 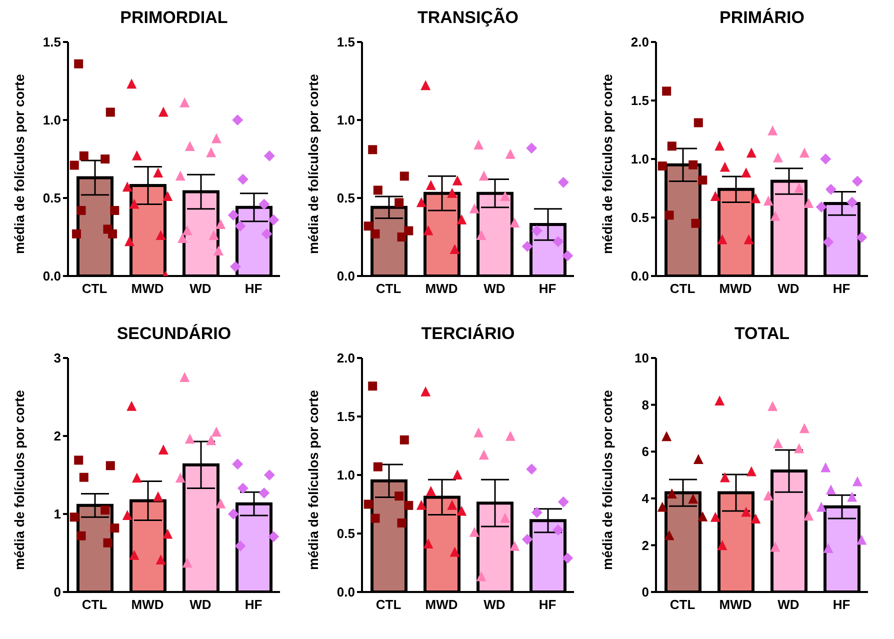 I want to click on chart-title: TRANSIÇÃO, so click(x=468, y=18).